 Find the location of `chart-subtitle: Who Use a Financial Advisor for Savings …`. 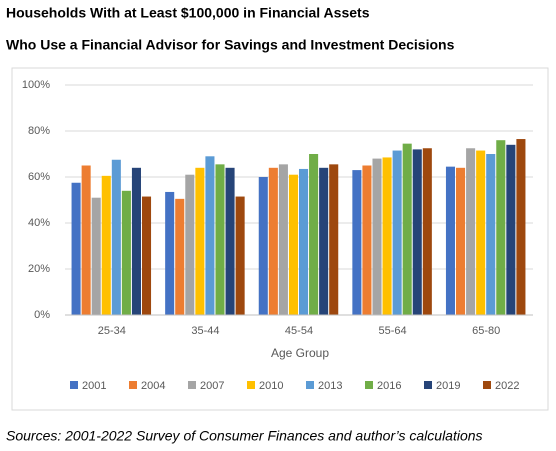

chart-subtitle: Who Use a Financial Advisor for Savings … is located at coordinates (230, 45).